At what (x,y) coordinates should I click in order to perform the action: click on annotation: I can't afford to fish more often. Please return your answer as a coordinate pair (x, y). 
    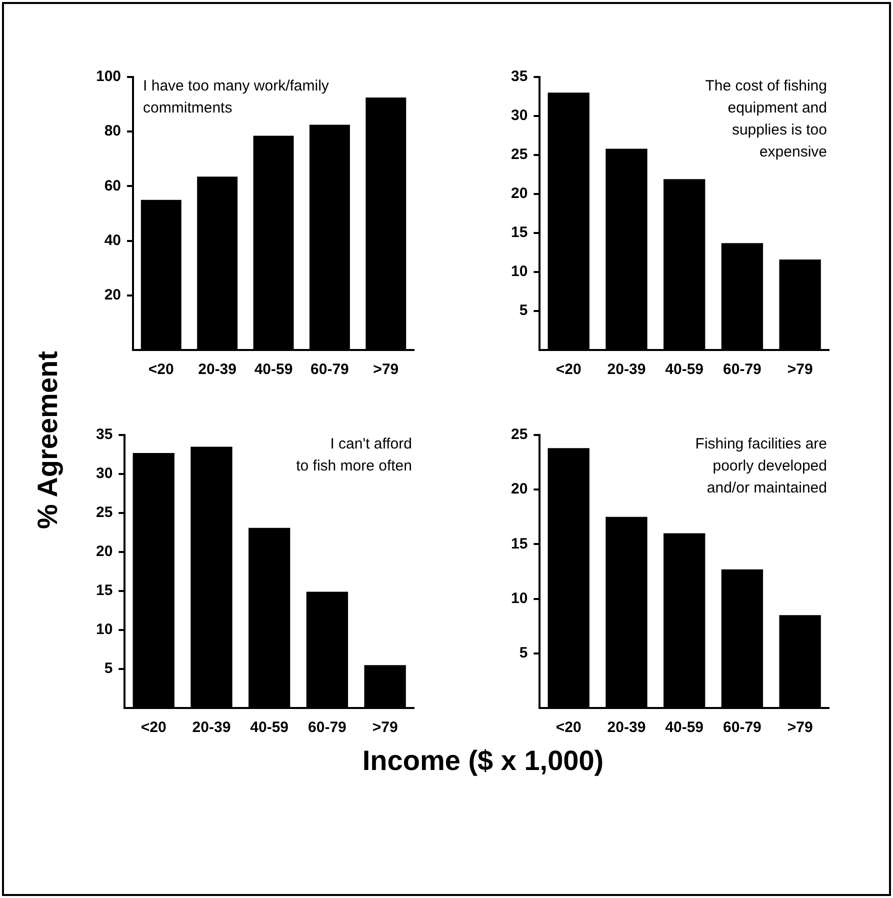
    Looking at the image, I should click on (354, 455).